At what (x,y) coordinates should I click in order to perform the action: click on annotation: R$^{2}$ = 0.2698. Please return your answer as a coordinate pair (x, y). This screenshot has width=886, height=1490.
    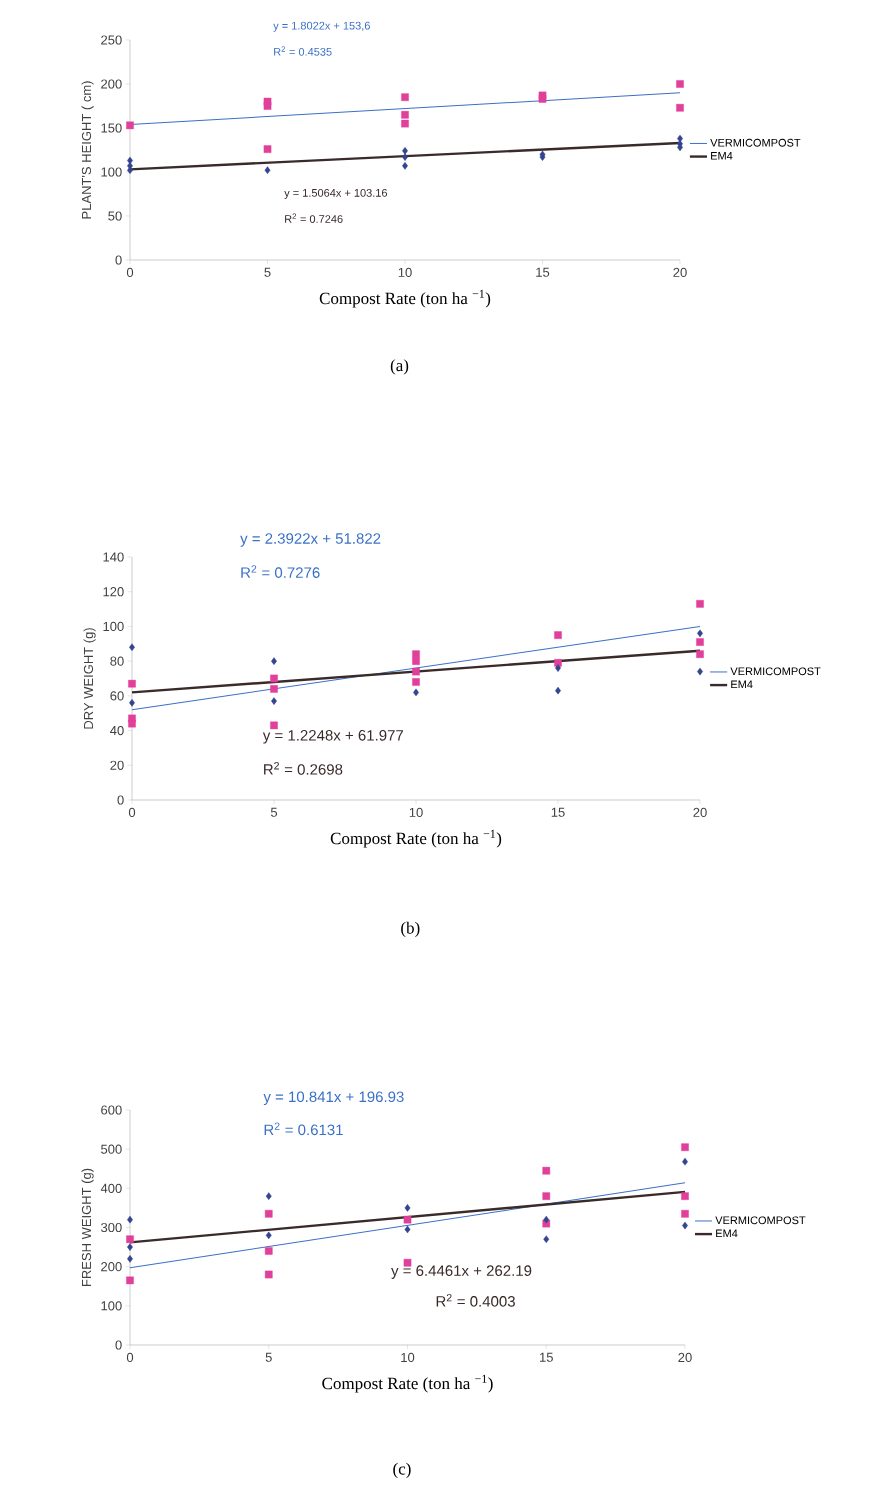
    Looking at the image, I should click on (303, 768).